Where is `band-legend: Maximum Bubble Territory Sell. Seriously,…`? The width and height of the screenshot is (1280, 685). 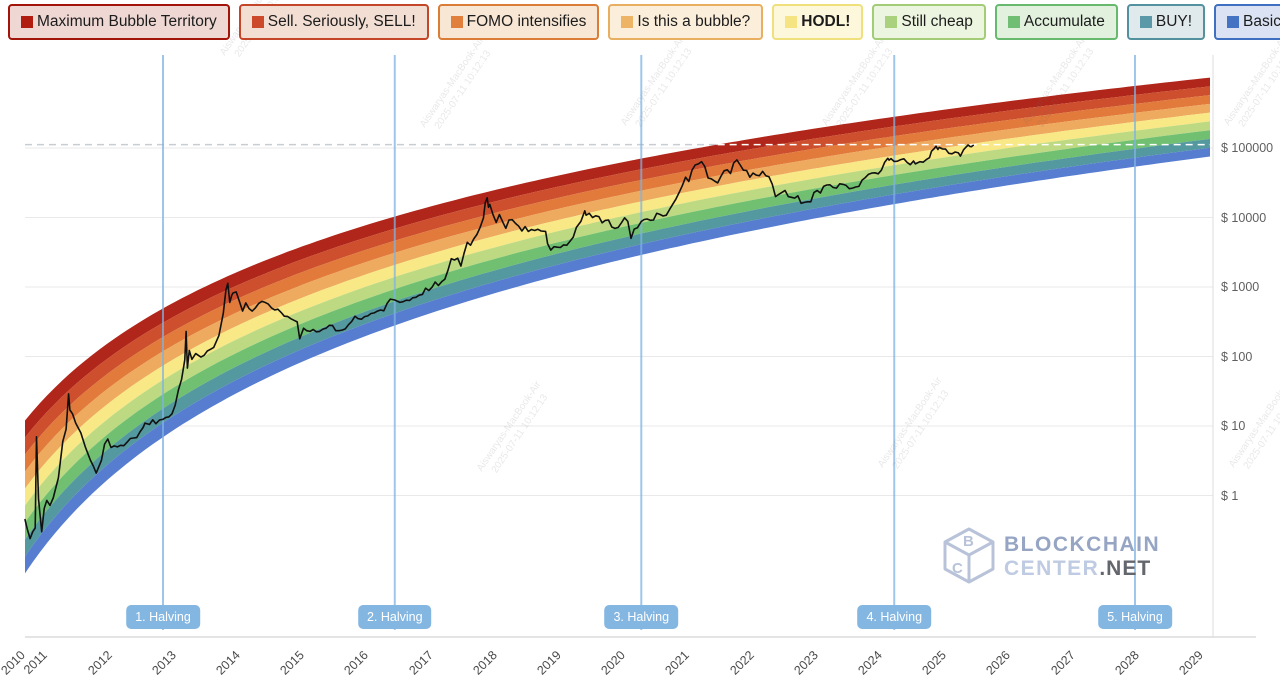
band-legend: Maximum Bubble Territory Sell. Seriously,… is located at coordinates (644, 22).